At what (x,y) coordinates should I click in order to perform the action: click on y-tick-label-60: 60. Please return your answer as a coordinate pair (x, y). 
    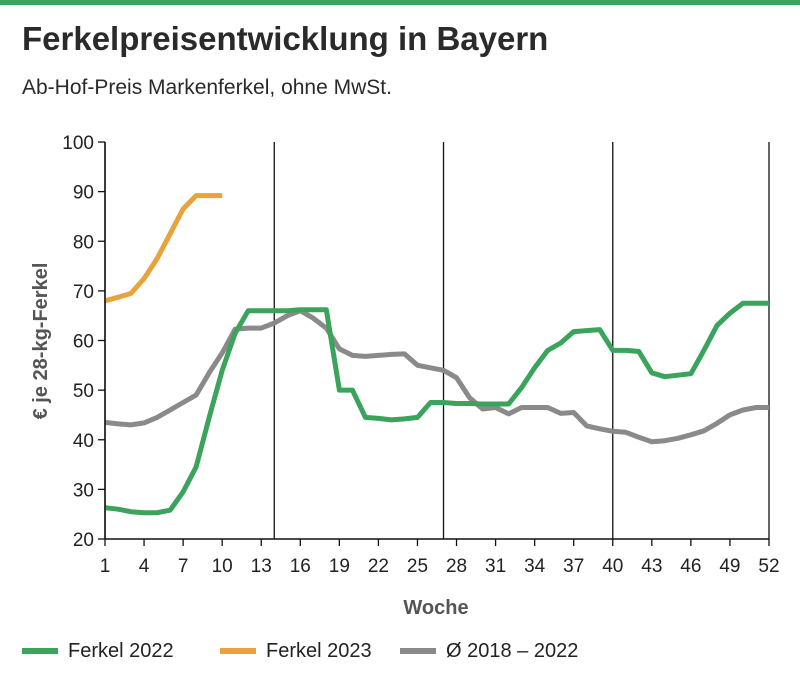
    Looking at the image, I should click on (83, 342).